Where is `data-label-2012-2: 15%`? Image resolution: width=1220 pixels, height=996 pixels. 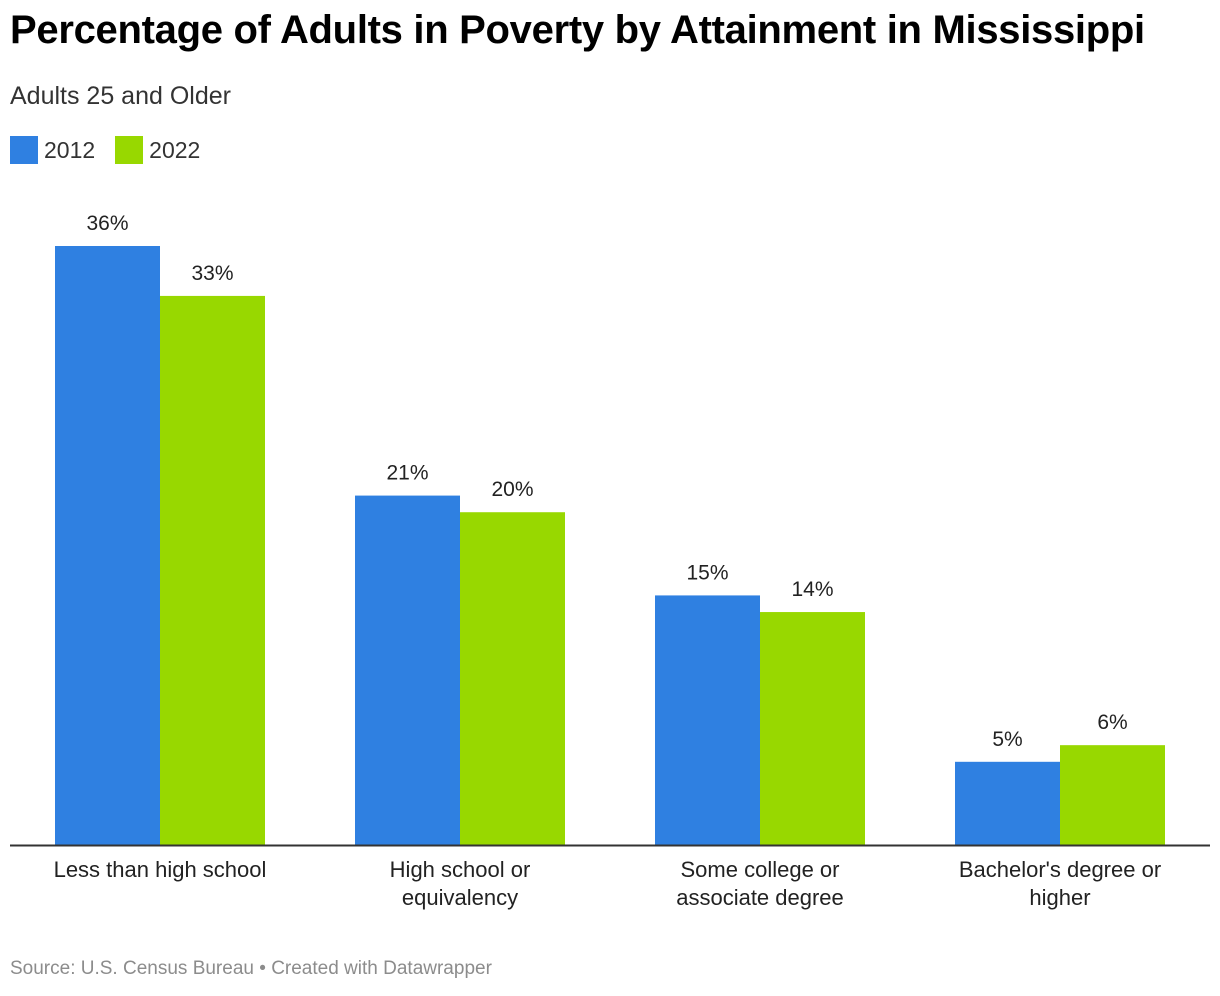 data-label-2012-2: 15% is located at coordinates (707, 572).